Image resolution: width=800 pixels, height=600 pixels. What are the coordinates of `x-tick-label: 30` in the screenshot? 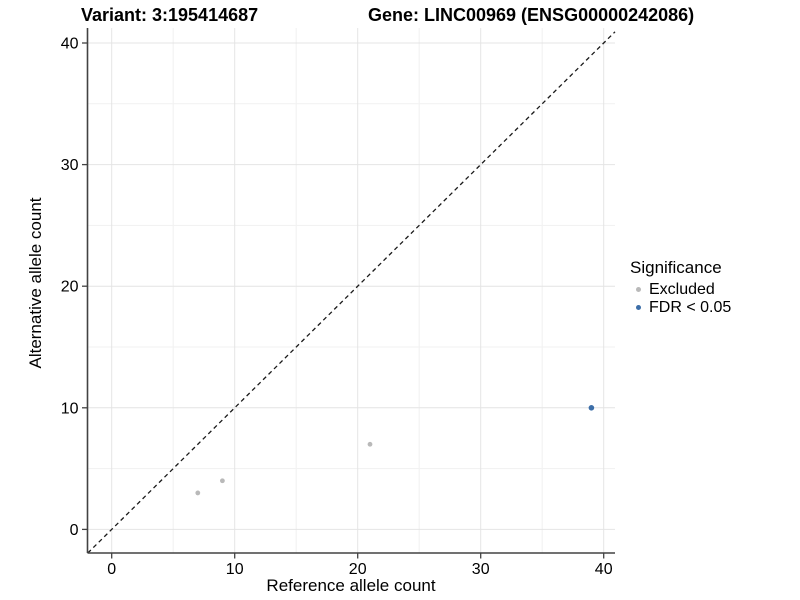 It's located at (481, 569).